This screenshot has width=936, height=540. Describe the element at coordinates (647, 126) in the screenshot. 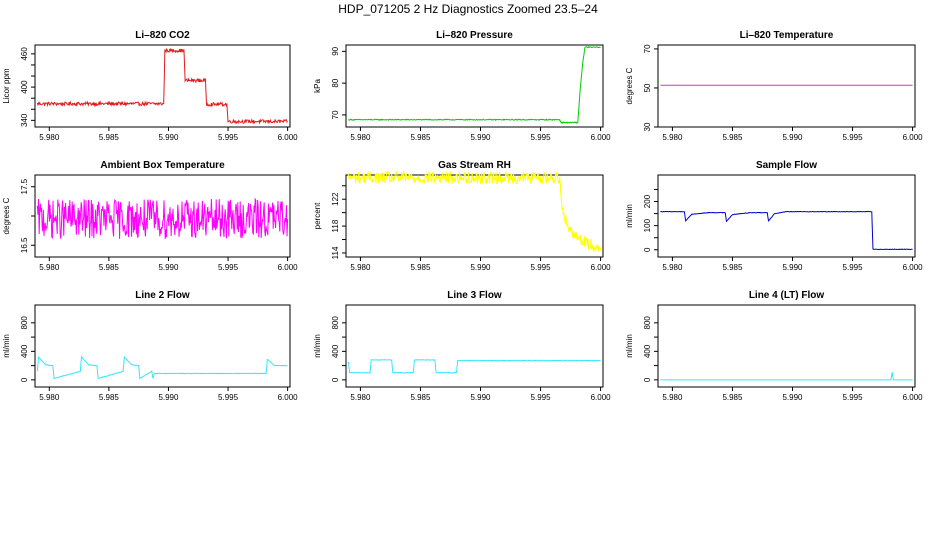

I see `y-tick-label: 30` at that location.